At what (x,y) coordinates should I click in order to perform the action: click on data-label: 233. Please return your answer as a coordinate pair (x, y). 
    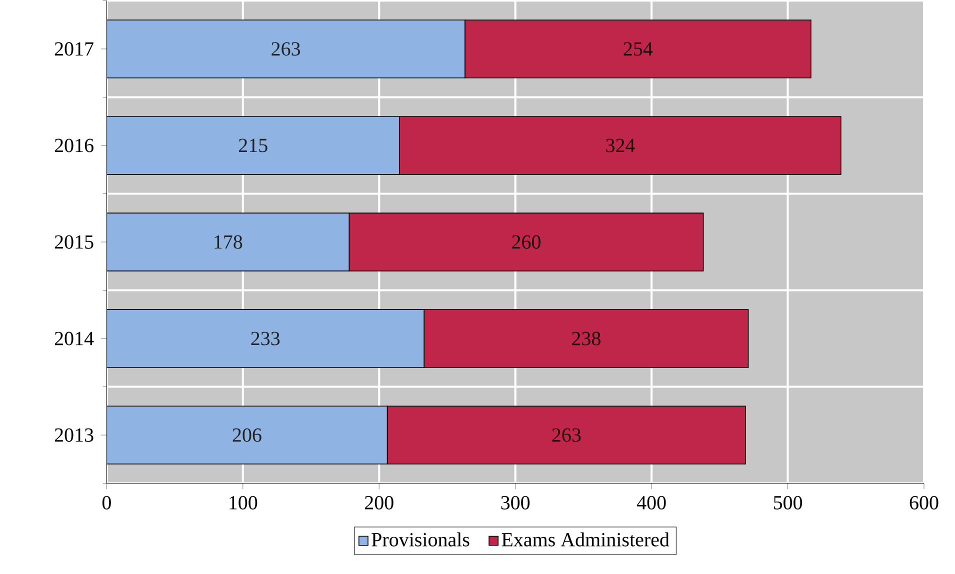
    Looking at the image, I should click on (265, 339).